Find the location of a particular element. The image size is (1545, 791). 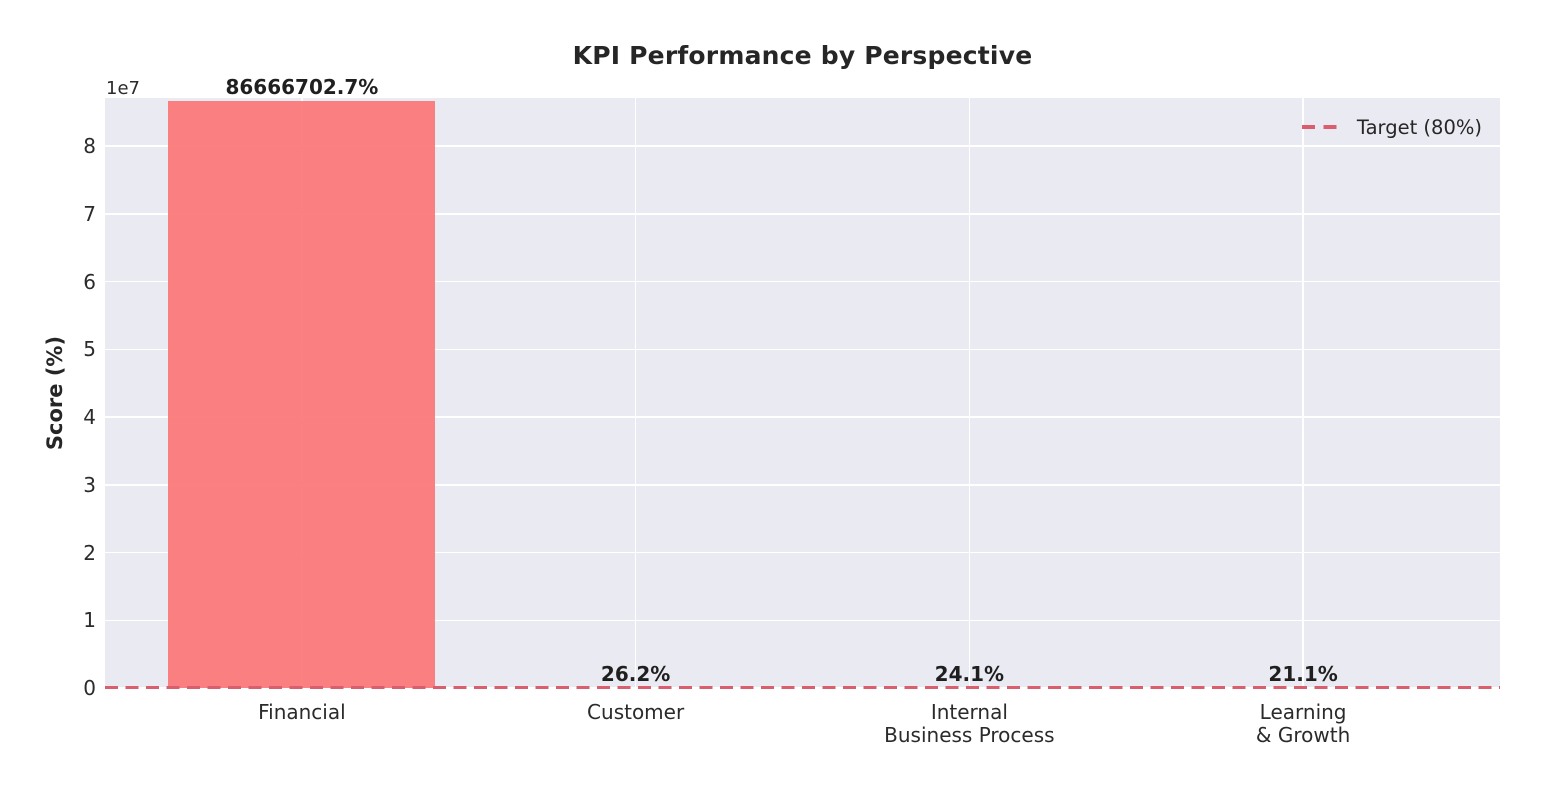

y-tick-label: 5 is located at coordinates (89, 349).